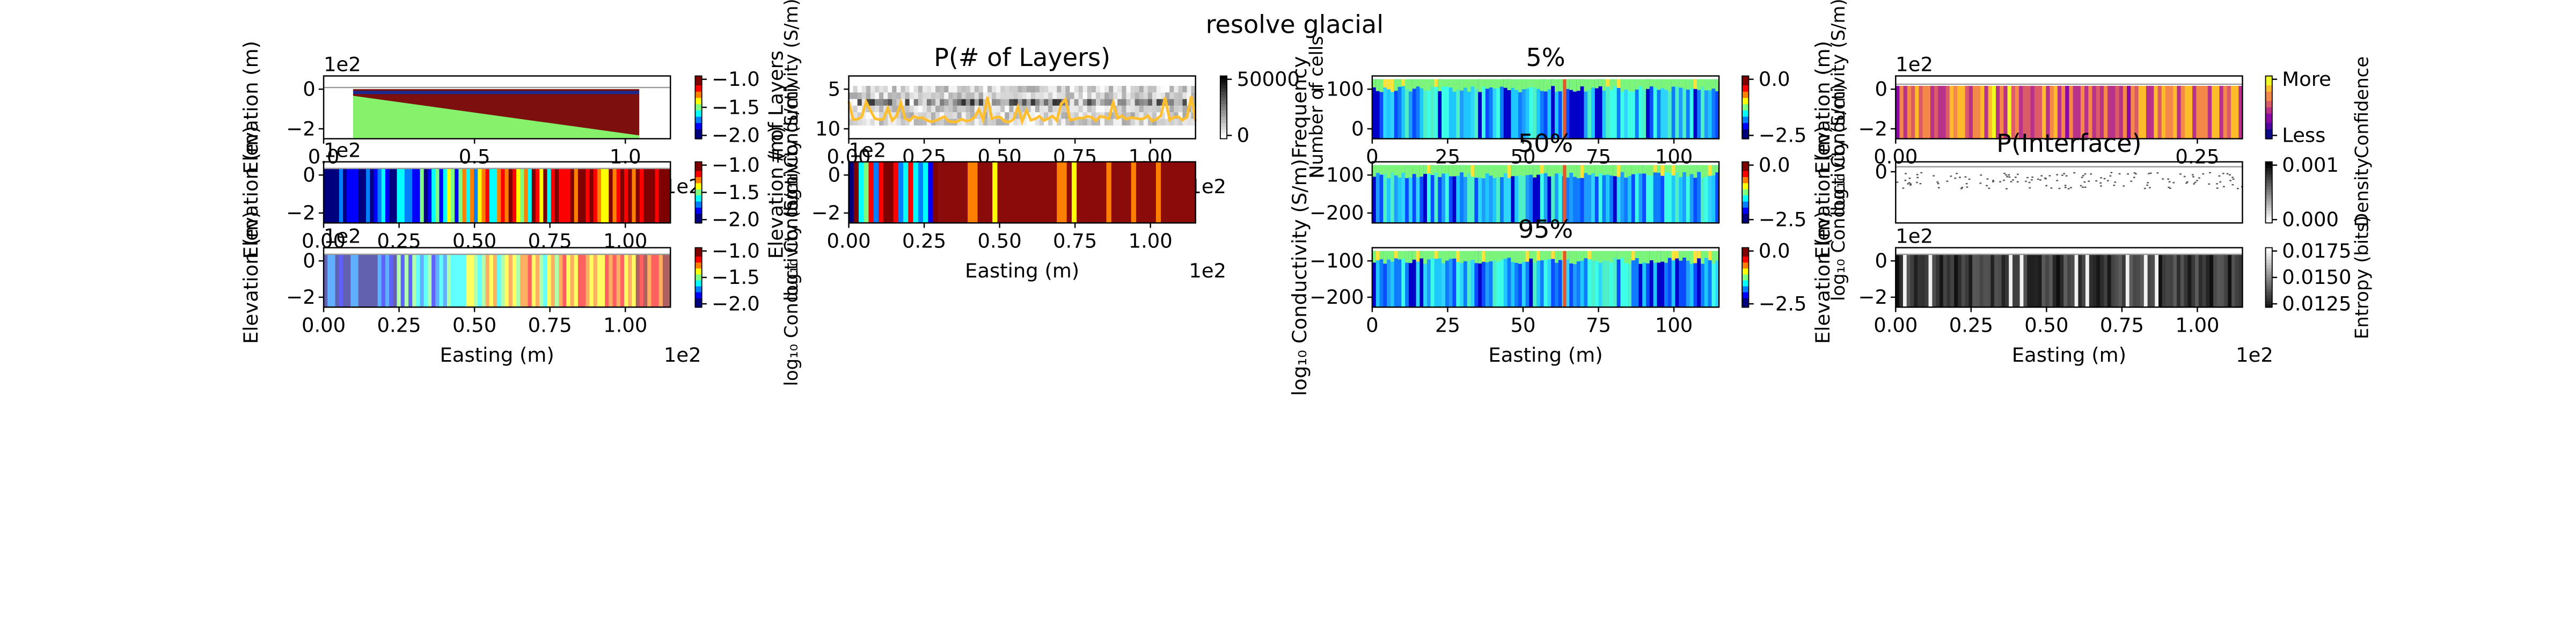 The width and height of the screenshot is (2576, 644). Describe the element at coordinates (2306, 79) in the screenshot. I see `confidence-colorbar-tick-label: More` at that location.